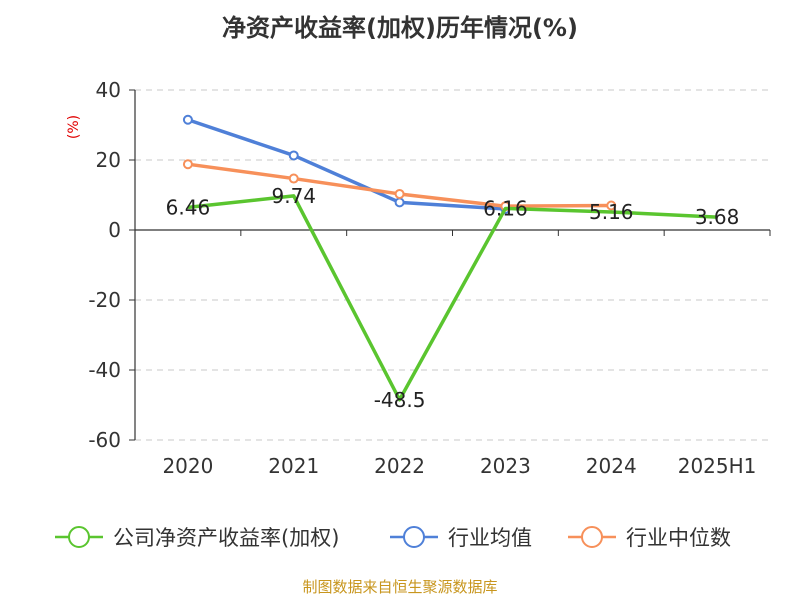 Image resolution: width=800 pixels, height=600 pixels. I want to click on data-label: 5.16, so click(611, 212).